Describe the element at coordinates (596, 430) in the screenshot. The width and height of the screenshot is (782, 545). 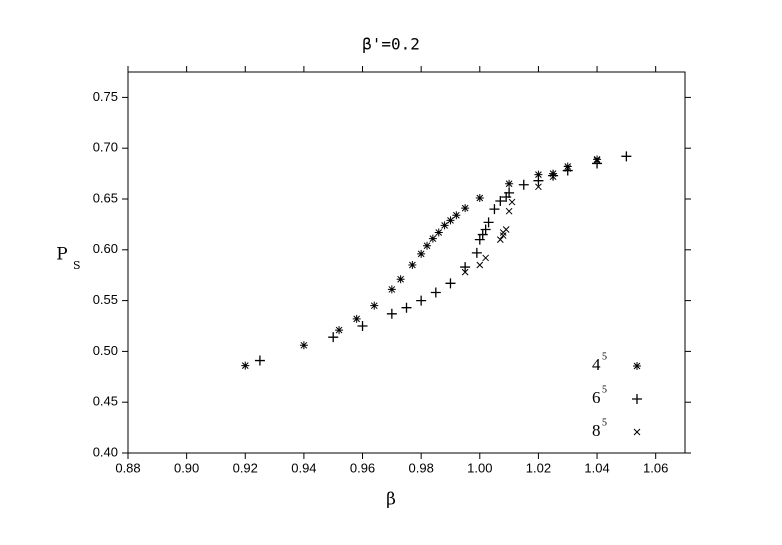
I see `legend-label: 8` at that location.